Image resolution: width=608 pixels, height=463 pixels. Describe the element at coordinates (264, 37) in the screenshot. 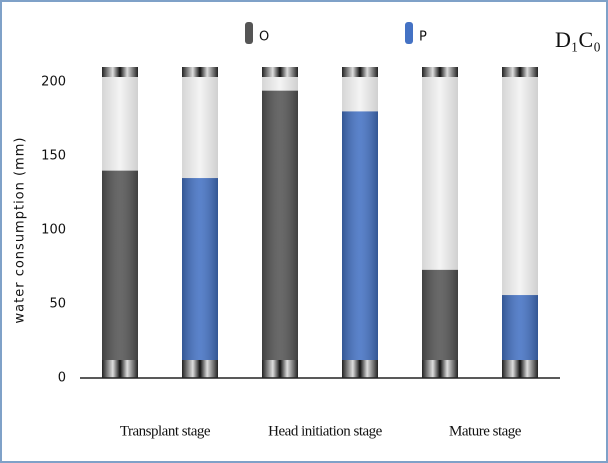

I see `legend-label: O` at that location.